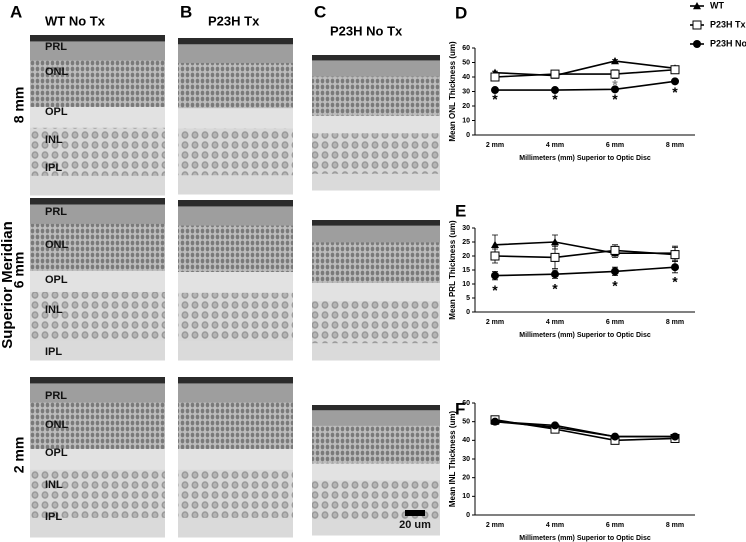 This screenshot has height=542, width=746. What do you see at coordinates (234, 20) in the screenshot?
I see `panel-title: P23H Tx` at bounding box center [234, 20].